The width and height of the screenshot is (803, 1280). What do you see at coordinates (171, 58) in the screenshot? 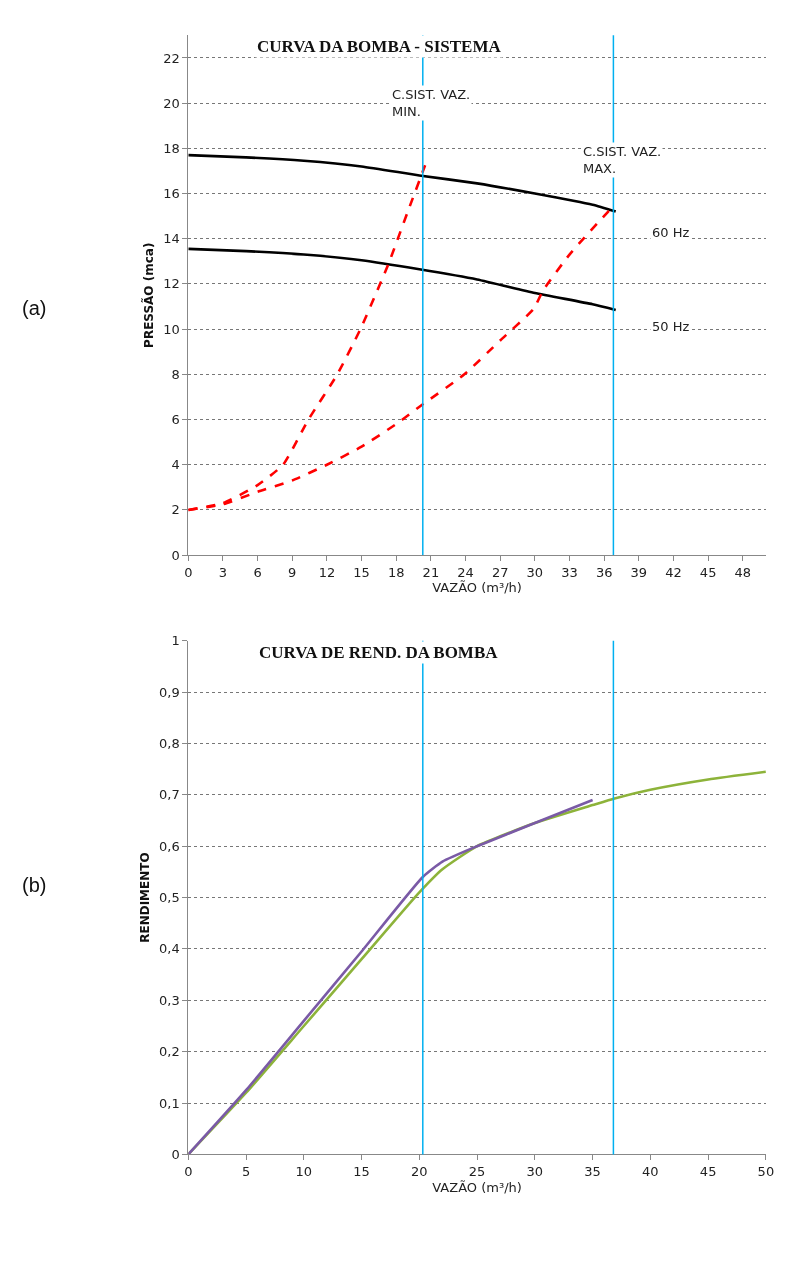
I see `y-tick-label: 22` at bounding box center [171, 58].